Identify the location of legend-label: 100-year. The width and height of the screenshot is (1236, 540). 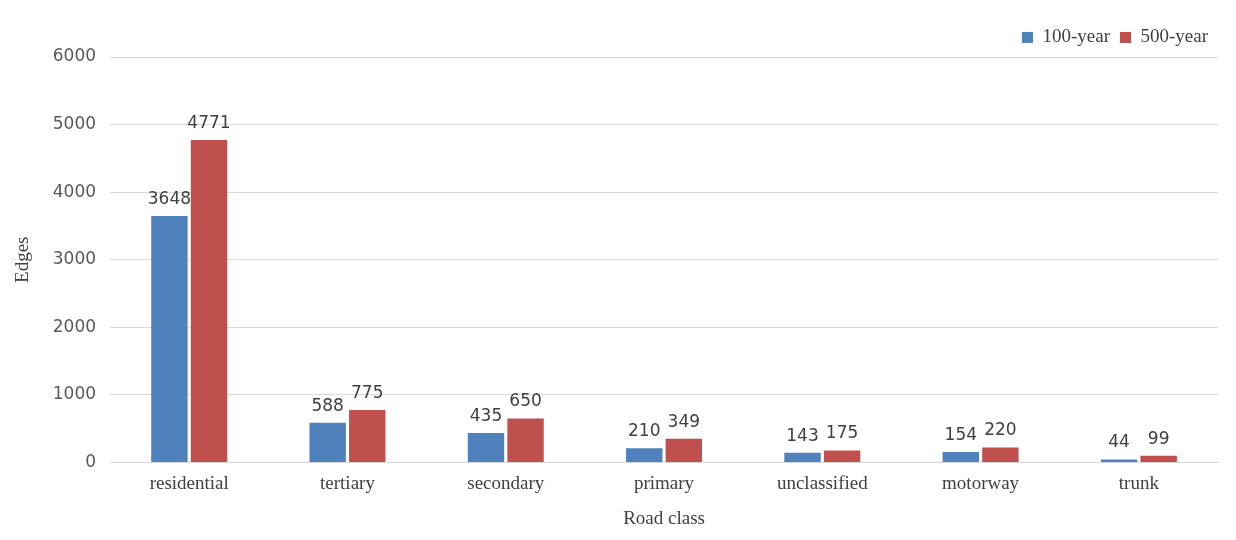
(1076, 36).